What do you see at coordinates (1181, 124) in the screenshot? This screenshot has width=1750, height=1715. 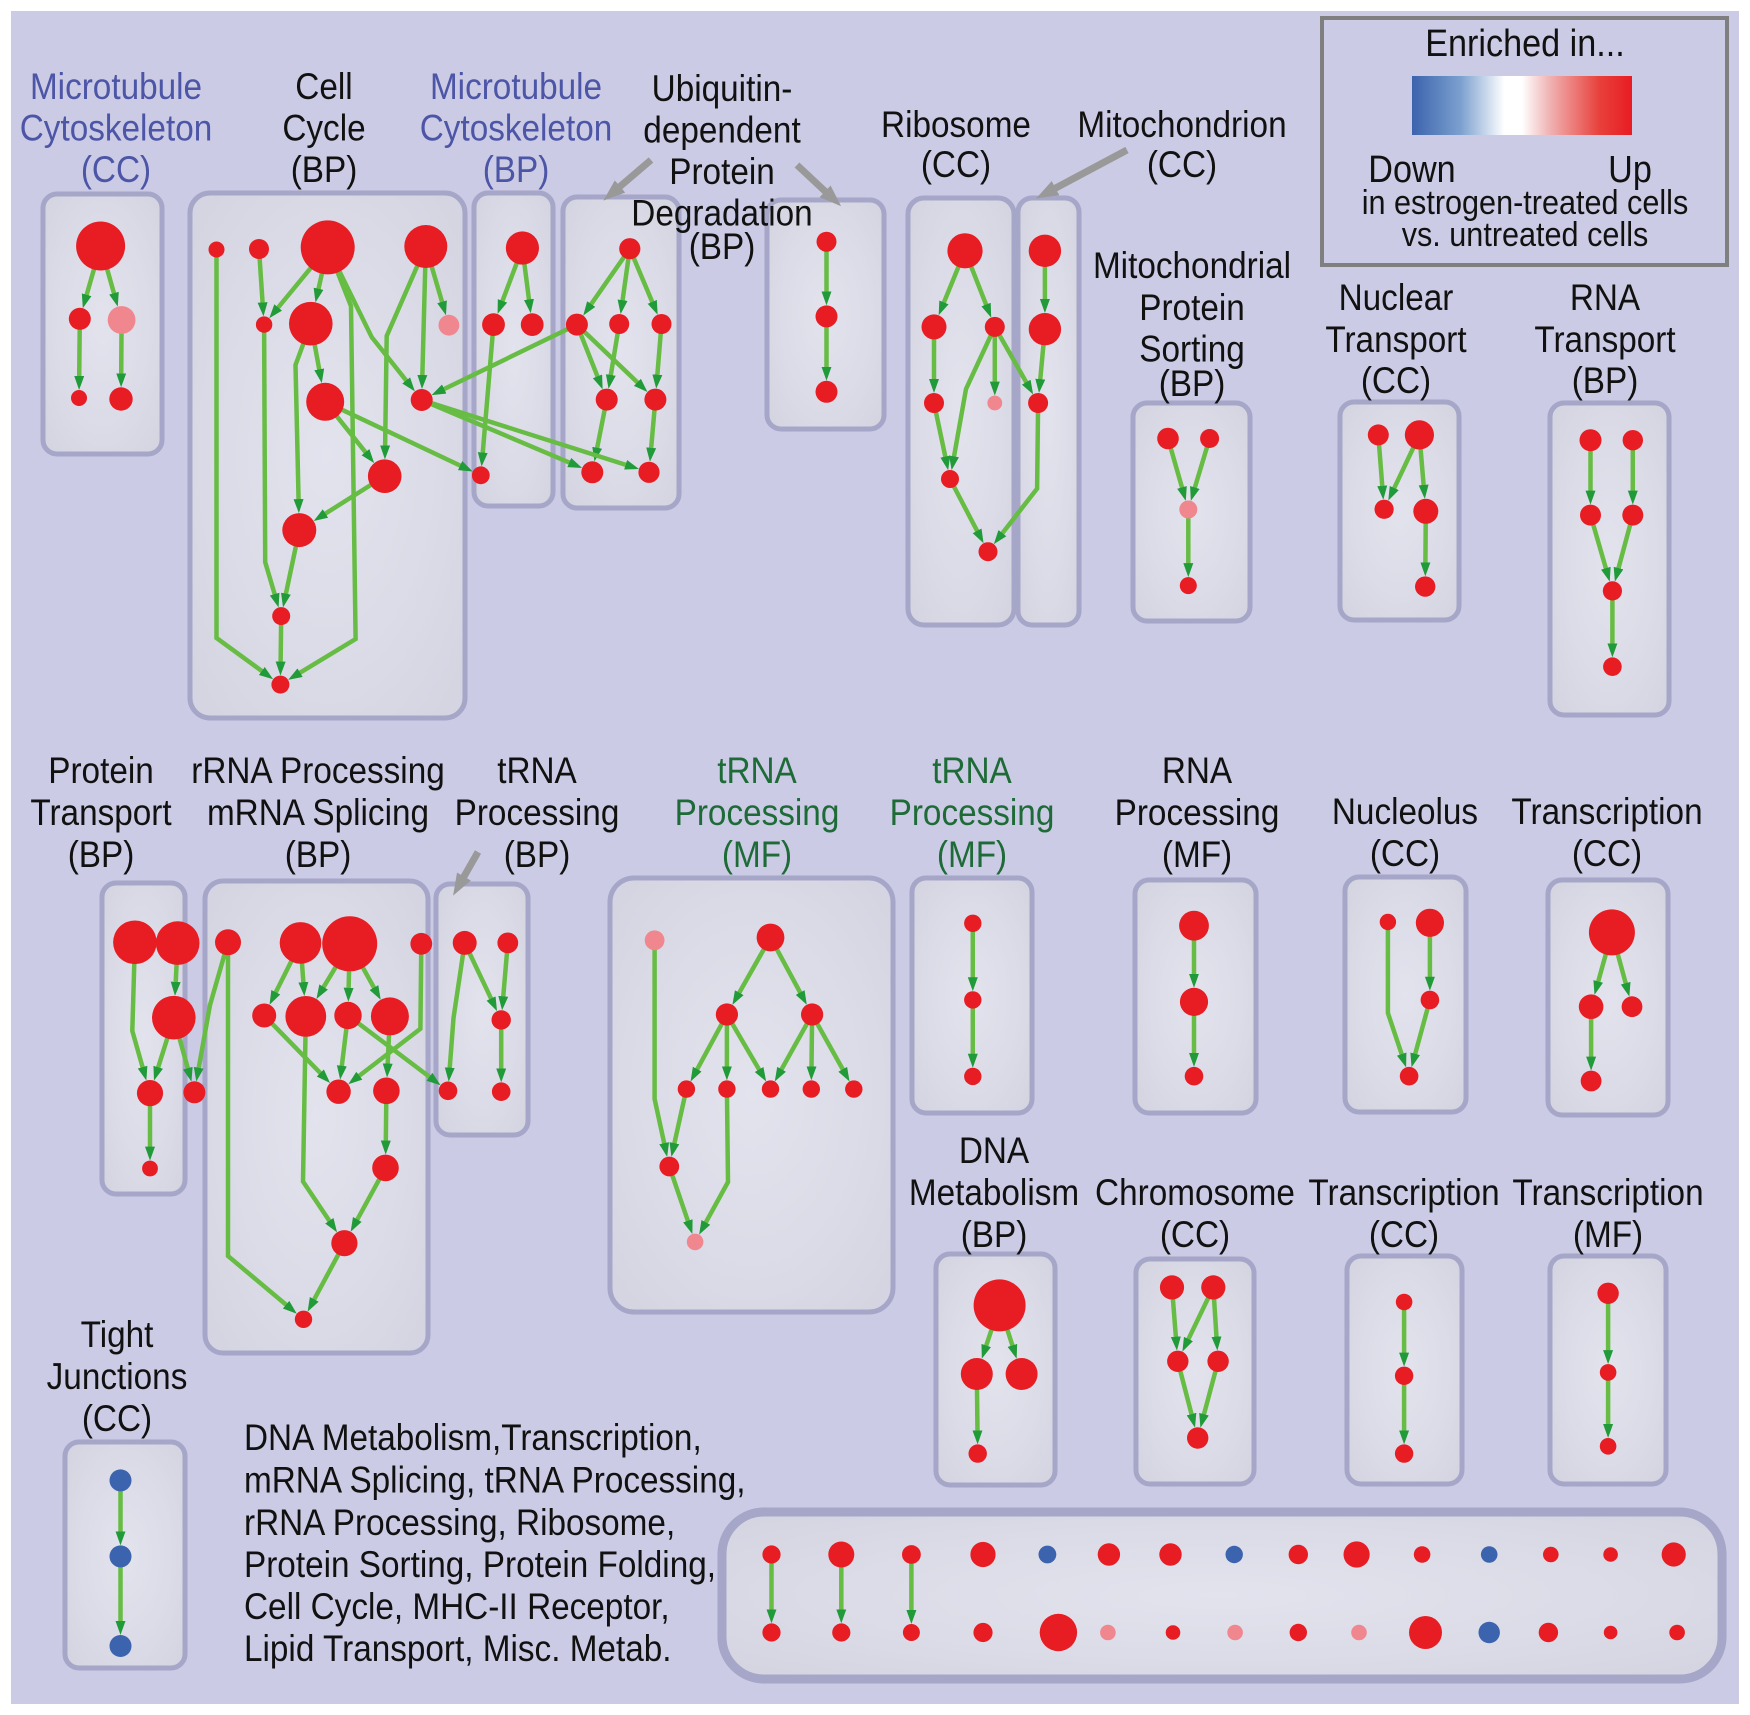 I see `svg-text: Mitochondrion` at bounding box center [1181, 124].